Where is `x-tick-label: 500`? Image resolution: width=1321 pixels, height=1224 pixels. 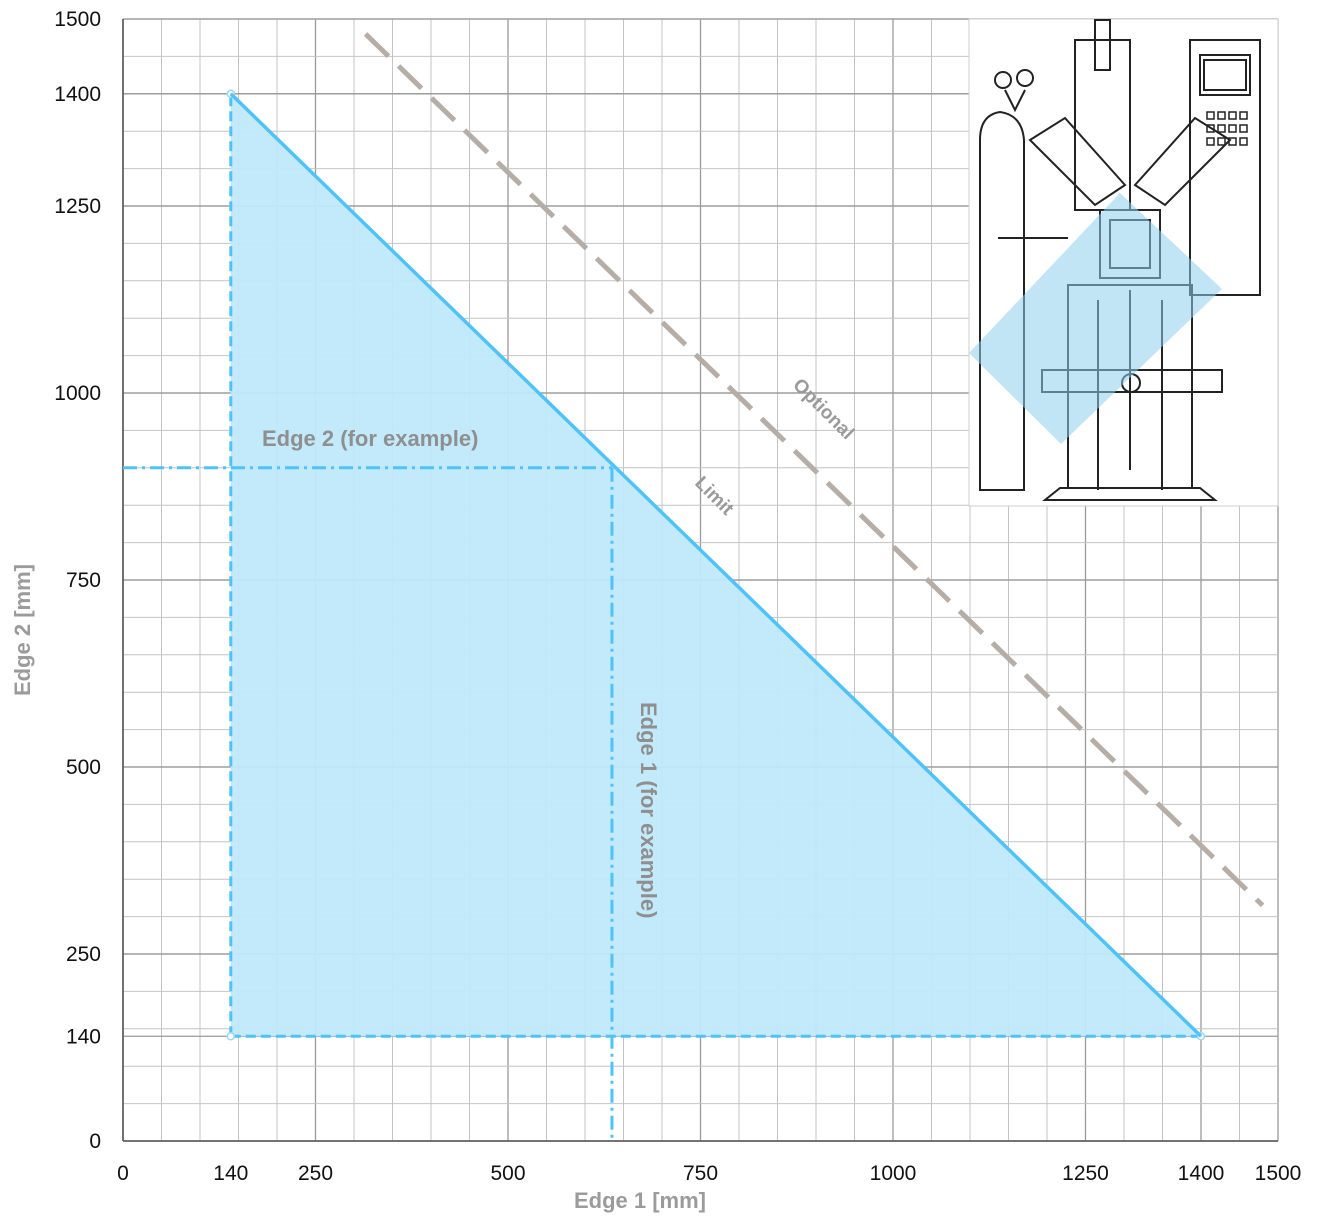
x-tick-label: 500 is located at coordinates (507, 1173).